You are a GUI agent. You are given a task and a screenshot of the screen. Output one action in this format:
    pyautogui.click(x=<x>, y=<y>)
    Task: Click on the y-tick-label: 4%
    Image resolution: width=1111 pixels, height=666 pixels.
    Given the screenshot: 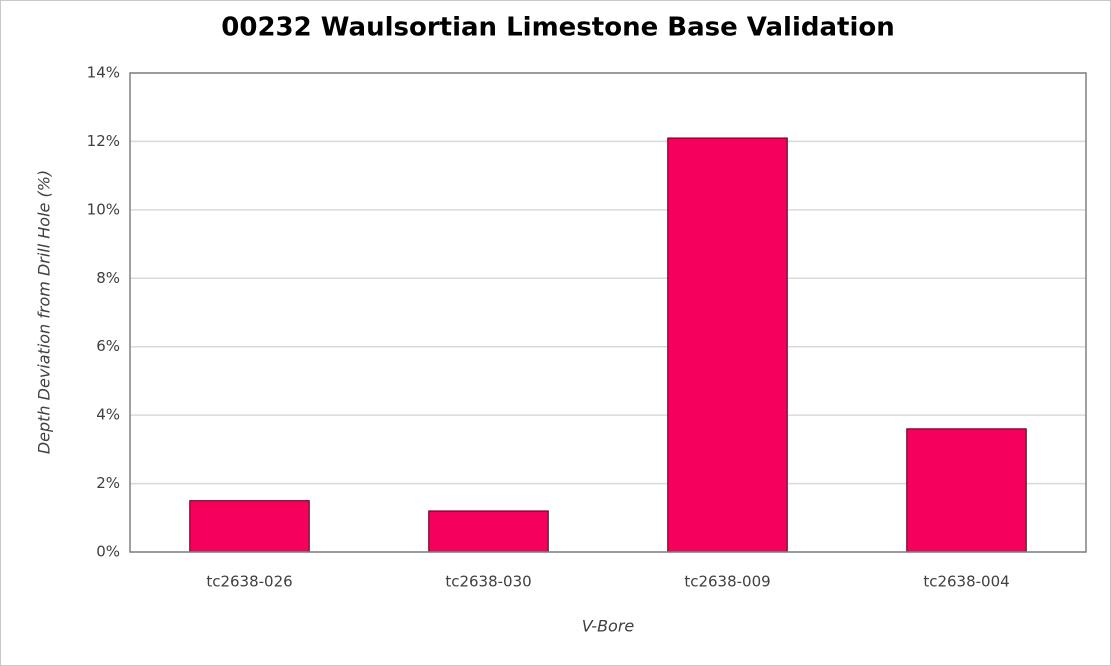 What is the action you would take?
    pyautogui.click(x=108, y=415)
    